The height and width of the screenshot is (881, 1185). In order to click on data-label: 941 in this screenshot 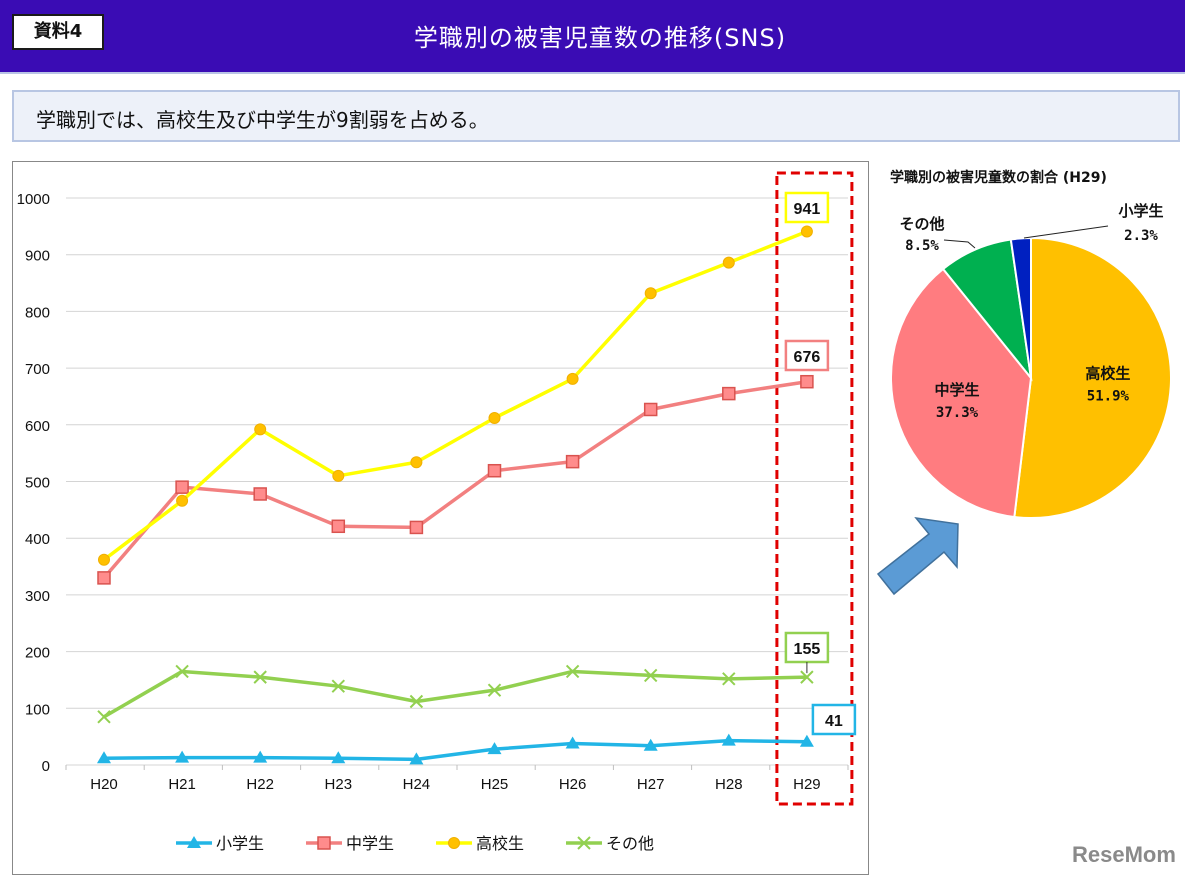, I will do `click(807, 209)`.